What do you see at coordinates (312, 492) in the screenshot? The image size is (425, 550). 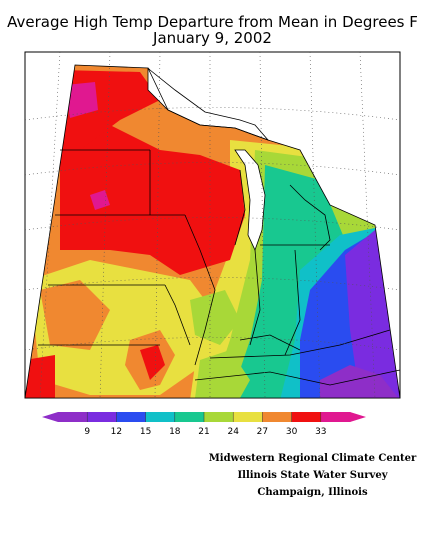 I see `credit-line-3: Champaign, Illinois` at bounding box center [312, 492].